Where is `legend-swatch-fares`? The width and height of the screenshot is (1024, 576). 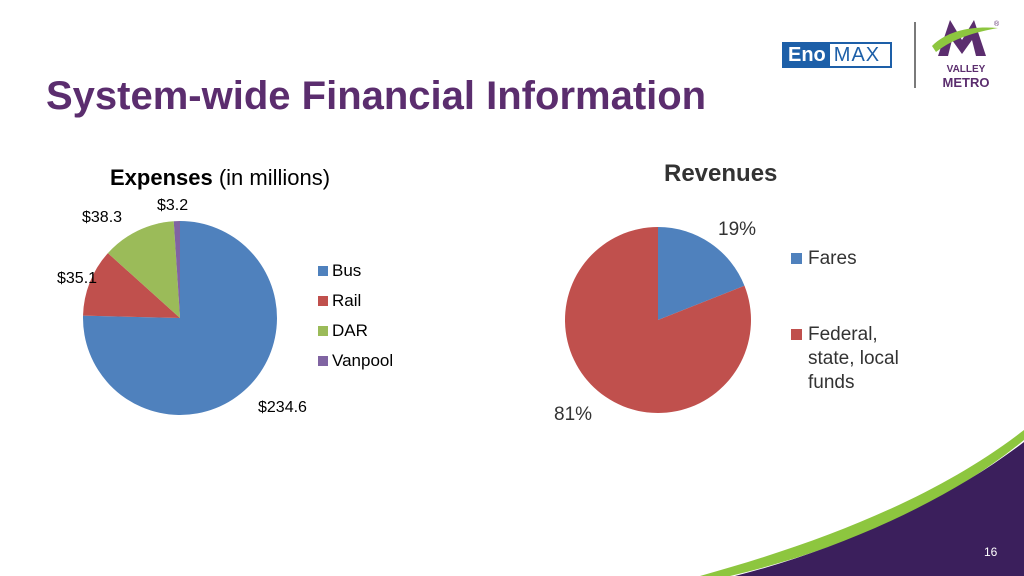
legend-swatch-fares is located at coordinates (796, 258).